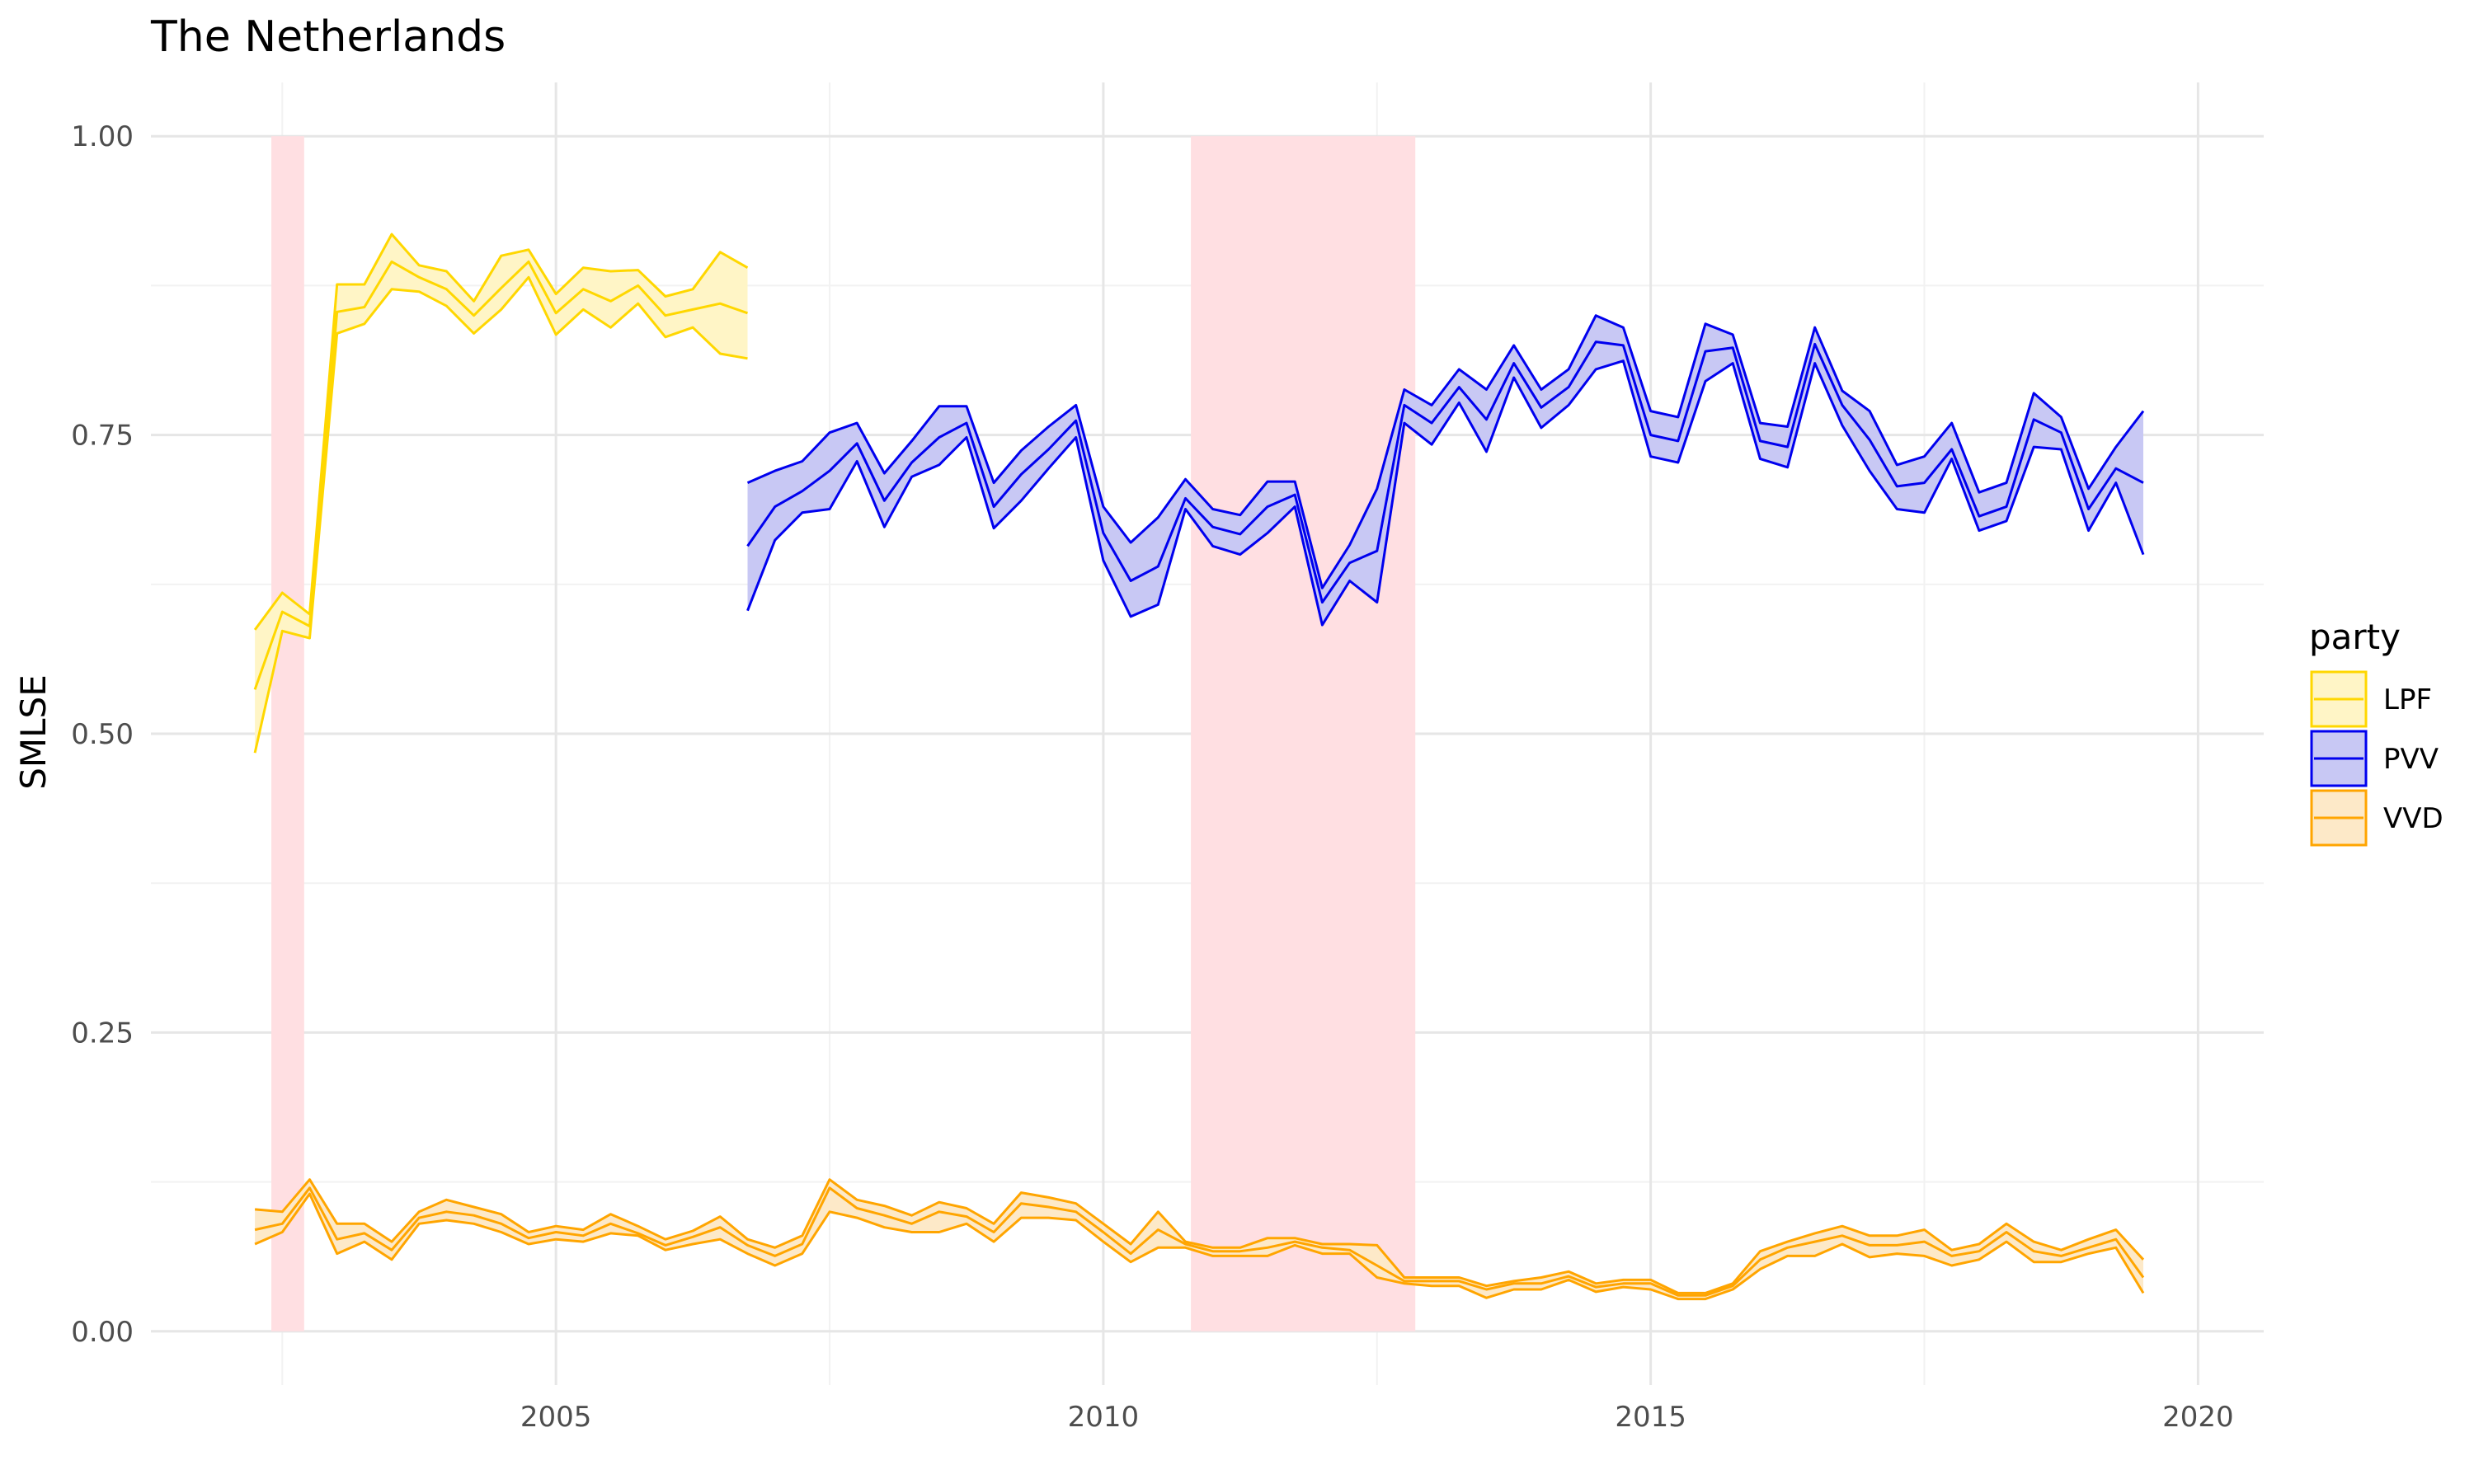  I want to click on legend-item-pvv: PVV, so click(2374, 758).